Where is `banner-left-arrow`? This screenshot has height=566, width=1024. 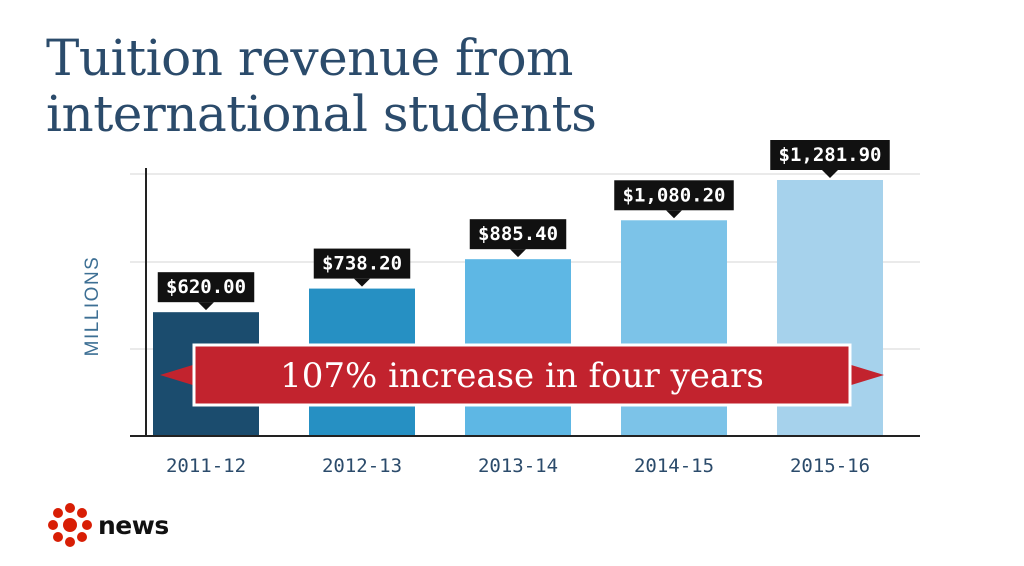
banner-left-arrow is located at coordinates (178, 375).